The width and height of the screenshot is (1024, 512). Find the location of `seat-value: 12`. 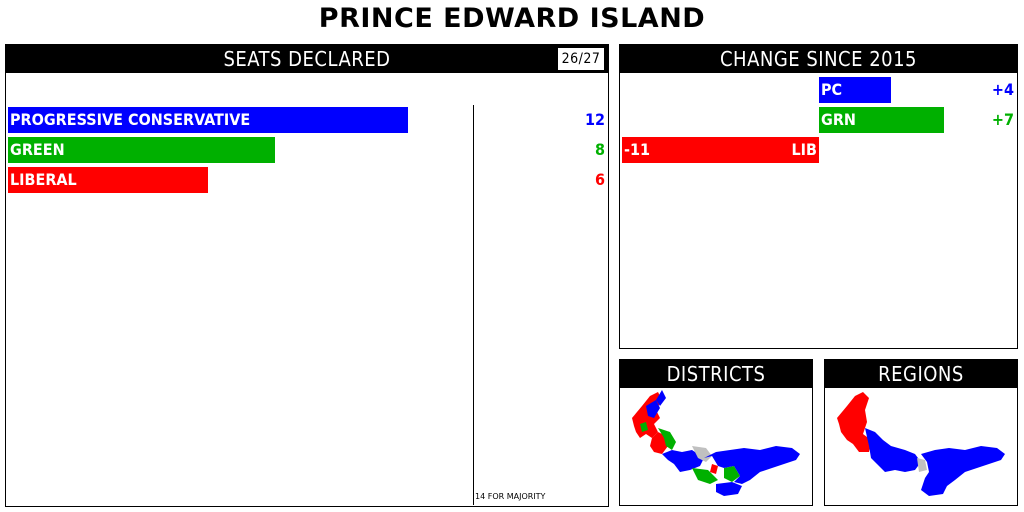

seat-value: 12 is located at coordinates (594, 119).